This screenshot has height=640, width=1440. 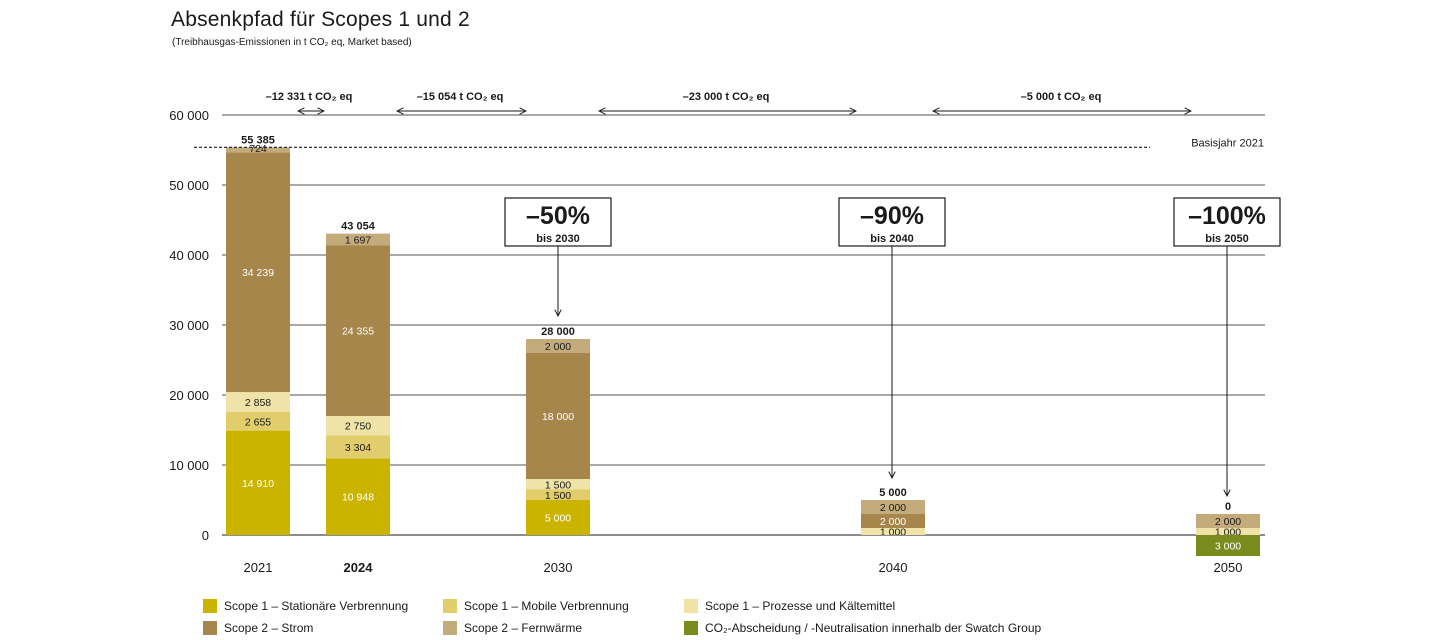 I want to click on segment-label: 2 655, so click(x=258, y=422).